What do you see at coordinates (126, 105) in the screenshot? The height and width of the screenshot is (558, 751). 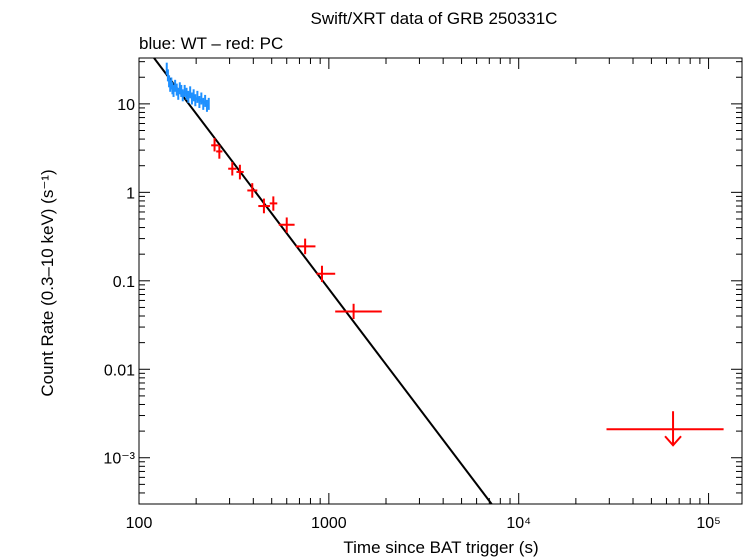 I see `y-tick-label: 10` at bounding box center [126, 105].